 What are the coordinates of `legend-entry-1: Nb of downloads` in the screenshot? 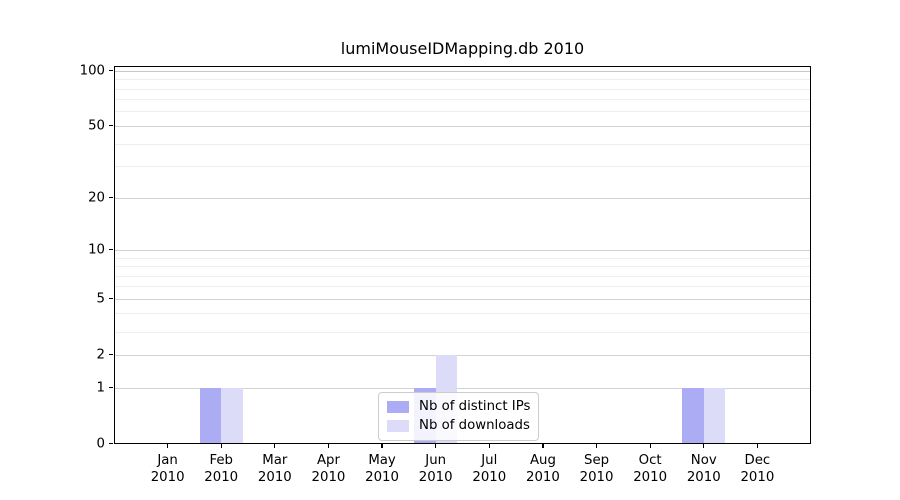 It's located at (458, 425).